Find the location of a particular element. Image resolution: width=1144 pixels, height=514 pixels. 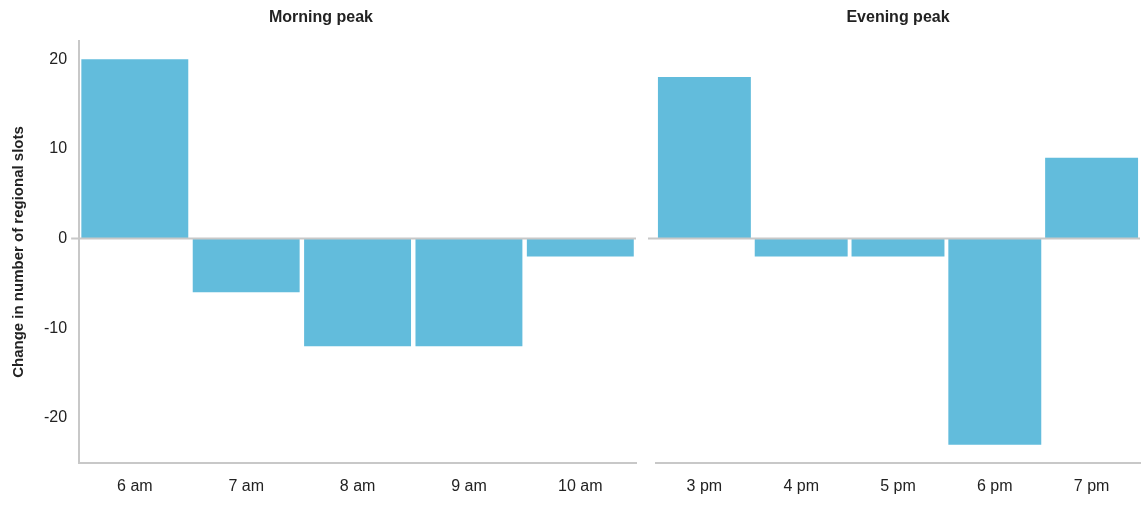

y-tick-label: 20 is located at coordinates (58, 58).